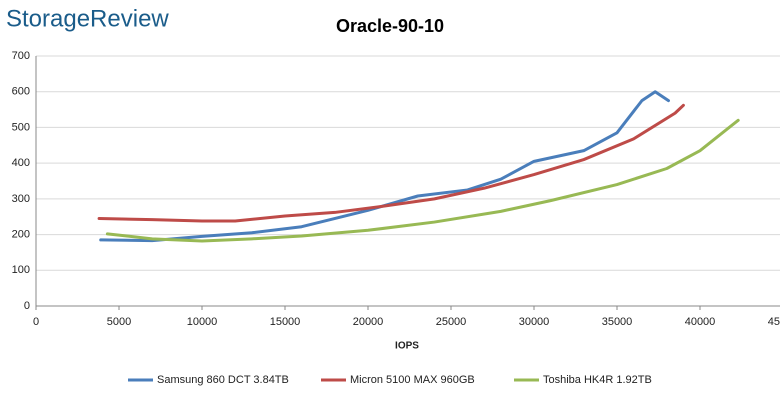 The width and height of the screenshot is (780, 401). What do you see at coordinates (700, 322) in the screenshot?
I see `x-tick-label: 40000` at bounding box center [700, 322].